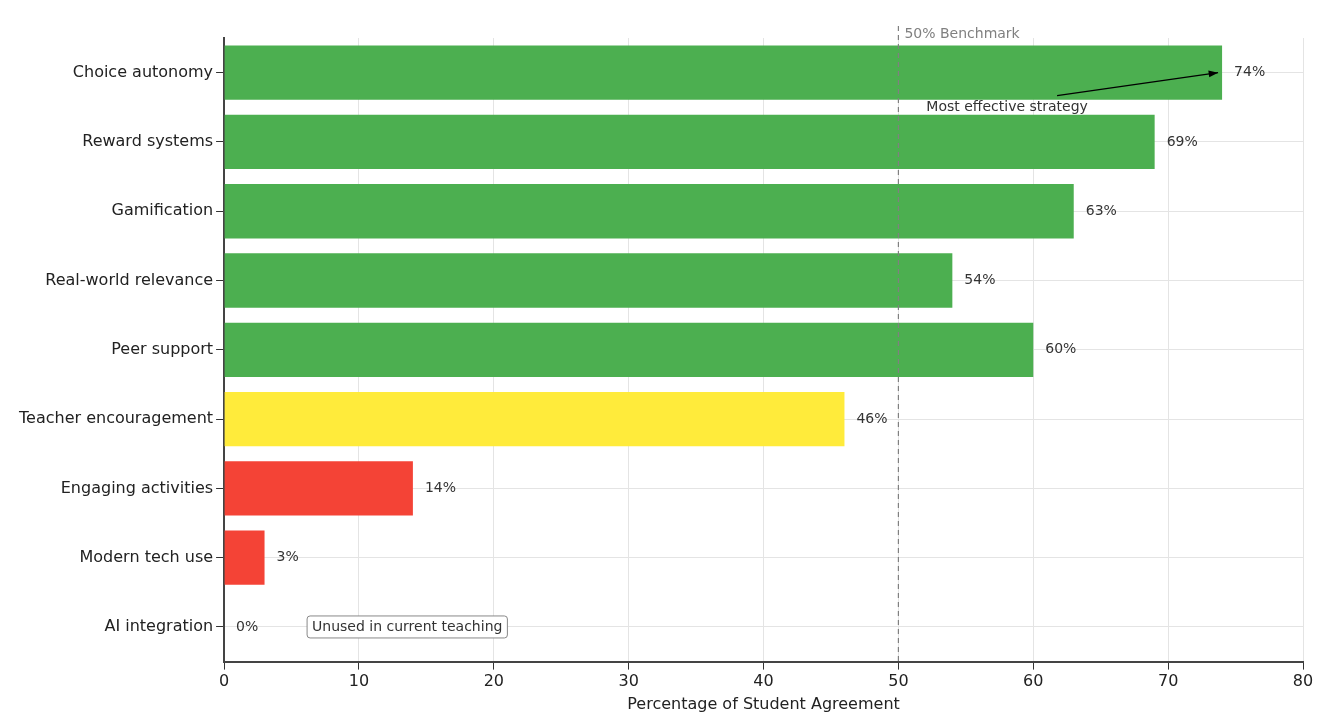 This screenshot has width=1333, height=726. I want to click on annotation: Most effective strategy, so click(1007, 106).